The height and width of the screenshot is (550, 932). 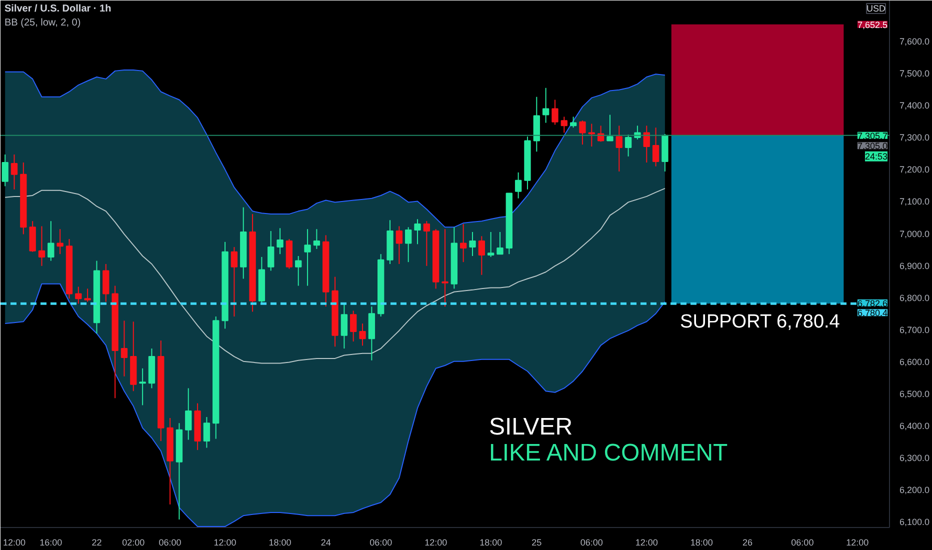 I want to click on y-tick-label: 7,400.0, so click(x=915, y=105).